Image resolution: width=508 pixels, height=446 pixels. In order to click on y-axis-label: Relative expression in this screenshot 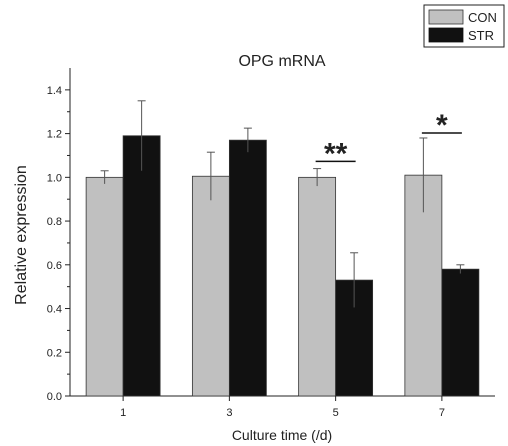, I will do `click(21, 235)`.